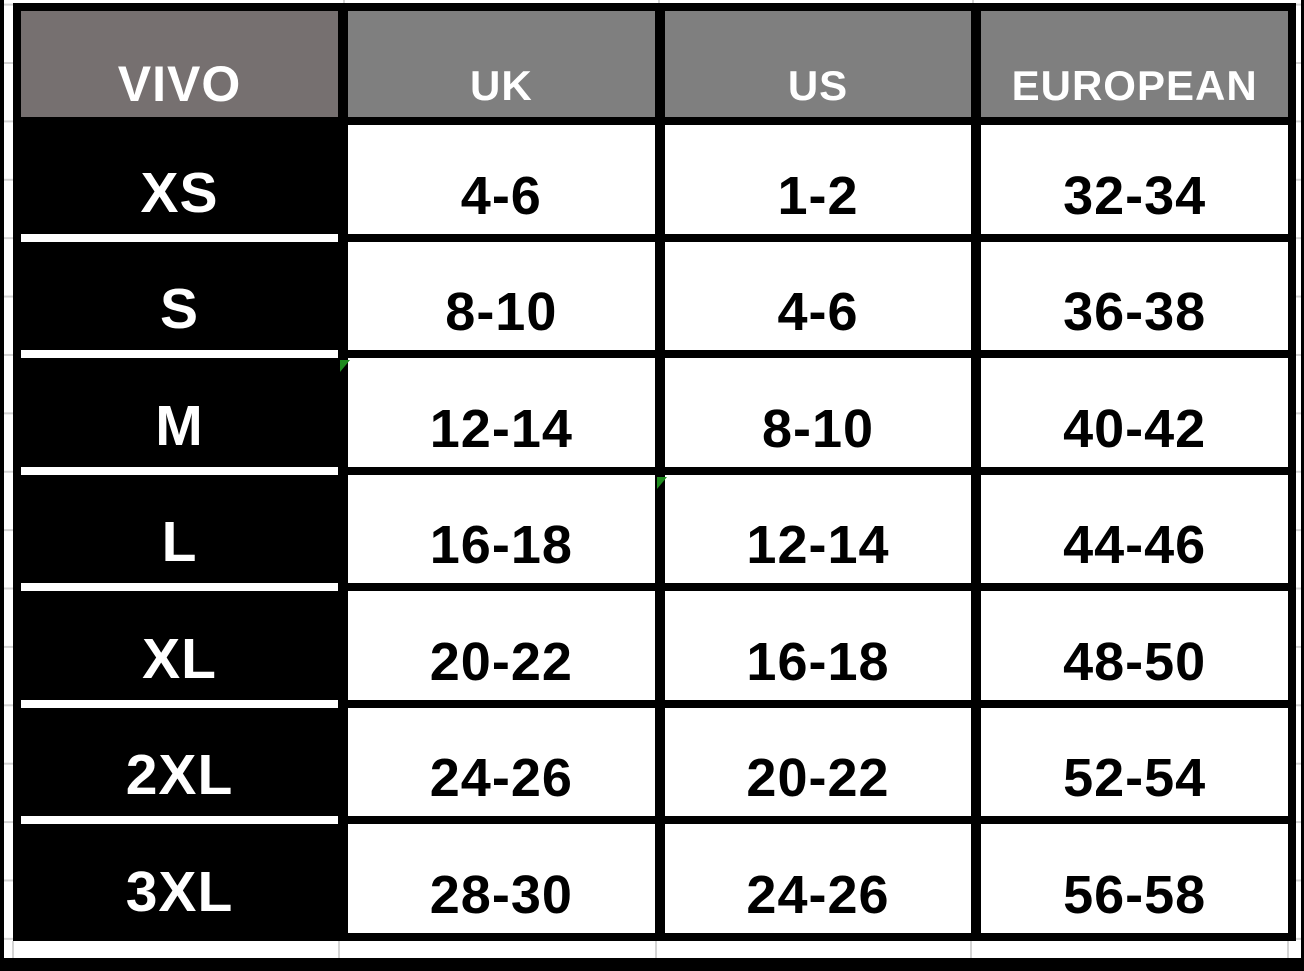 The height and width of the screenshot is (971, 1304). What do you see at coordinates (179, 525) in the screenshot?
I see `size-label-l: L` at bounding box center [179, 525].